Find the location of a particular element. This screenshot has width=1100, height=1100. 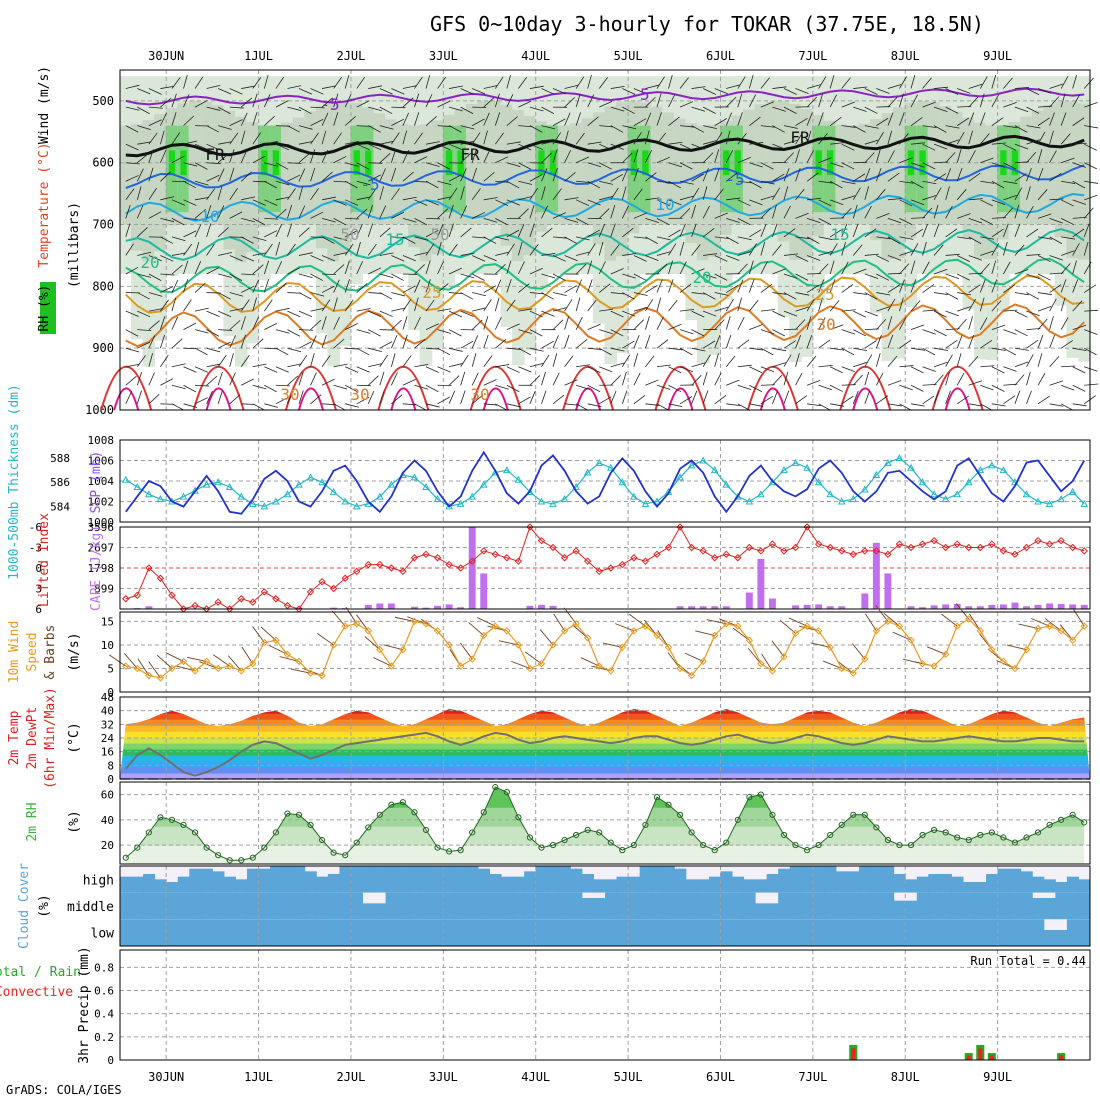

temp-tick: 16 is located at coordinates (107, 752).